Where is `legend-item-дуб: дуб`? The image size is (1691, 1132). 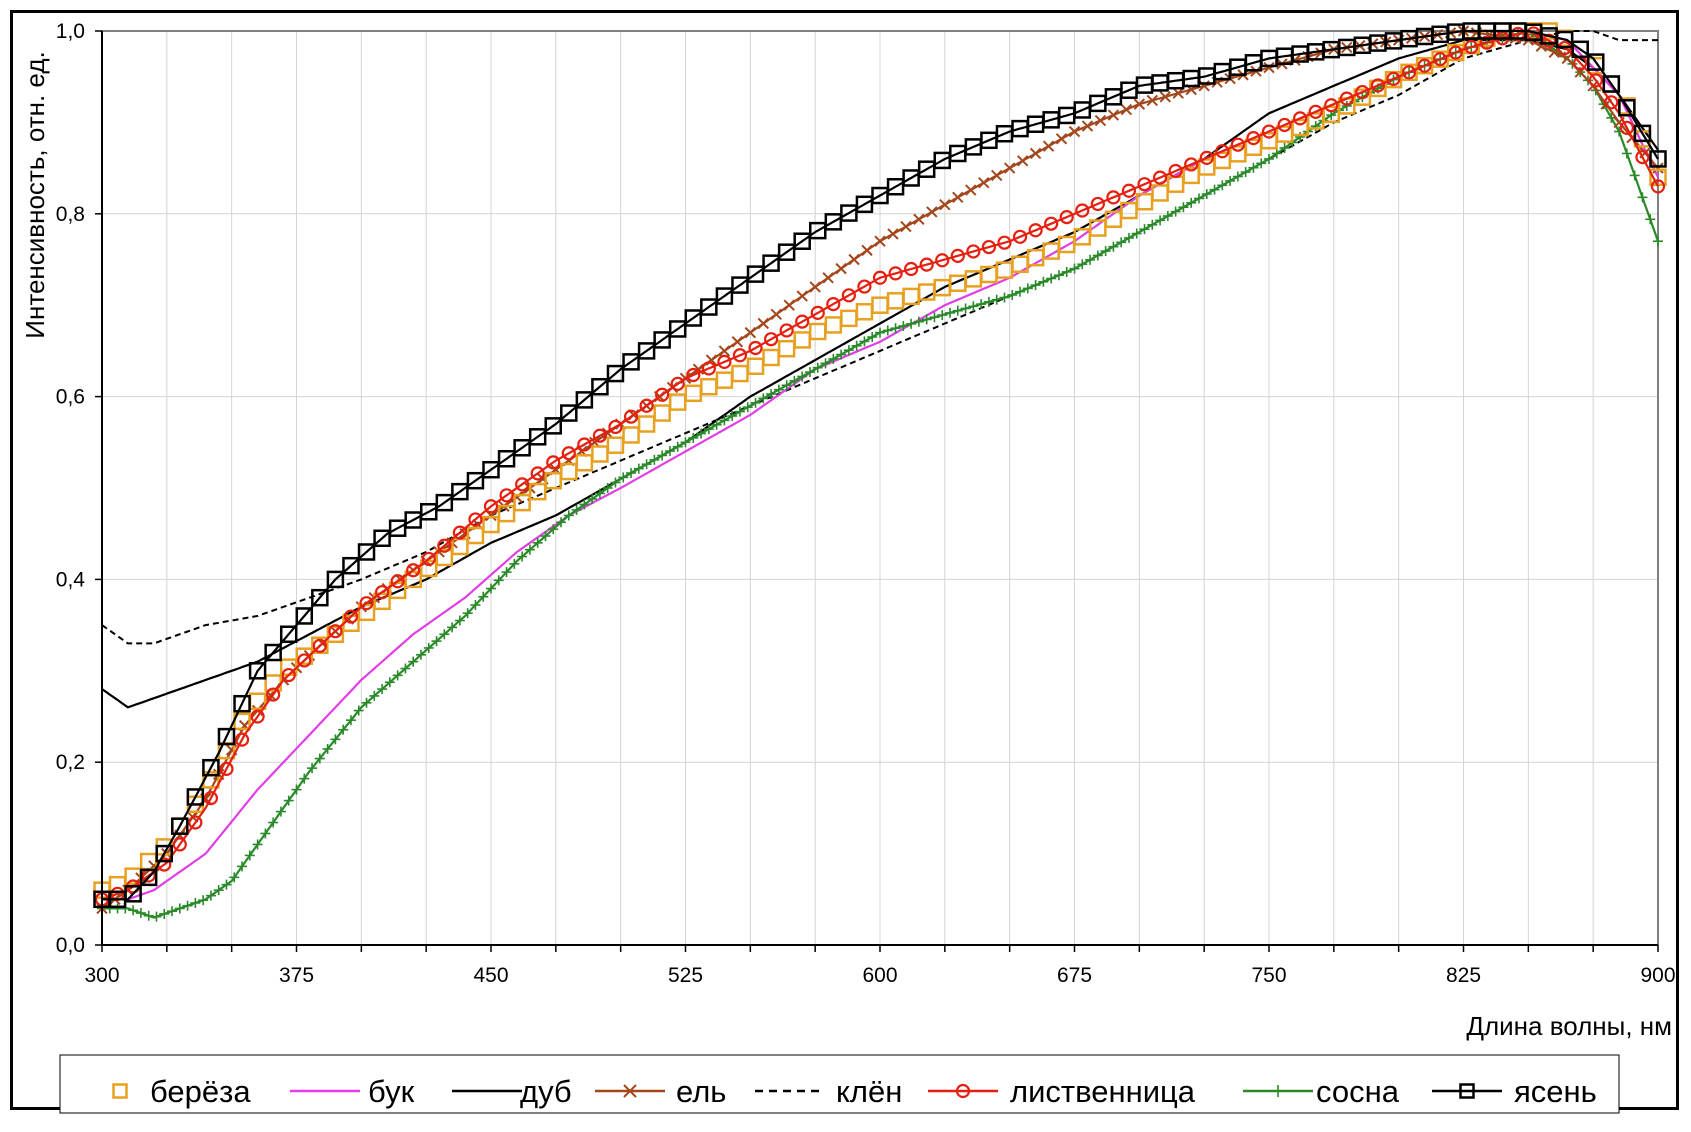
legend-item-дуб: дуб is located at coordinates (512, 1091).